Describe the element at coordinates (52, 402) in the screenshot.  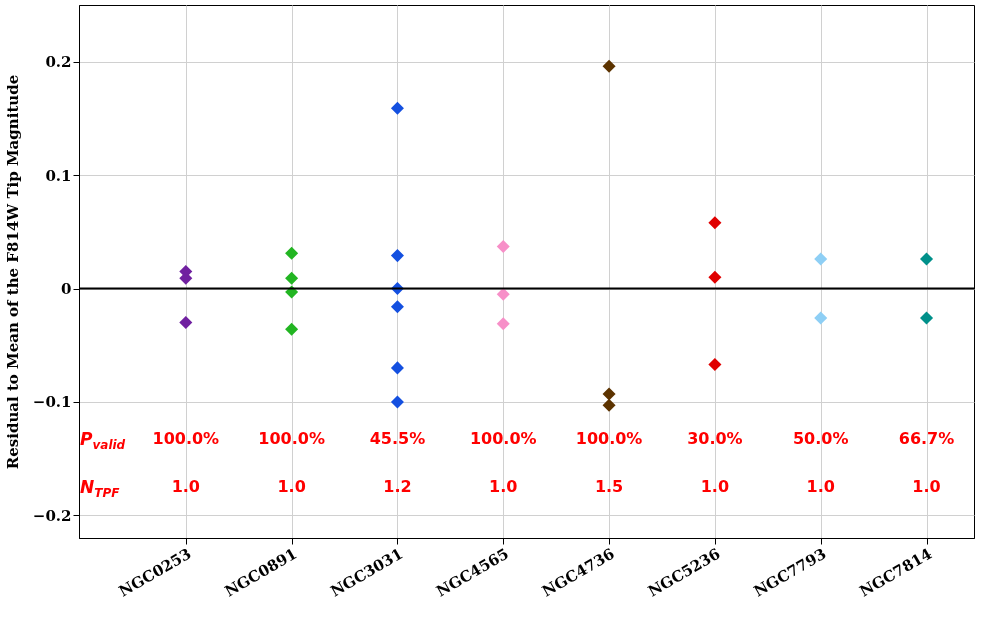
I see `y-tick-label: −0.1` at that location.